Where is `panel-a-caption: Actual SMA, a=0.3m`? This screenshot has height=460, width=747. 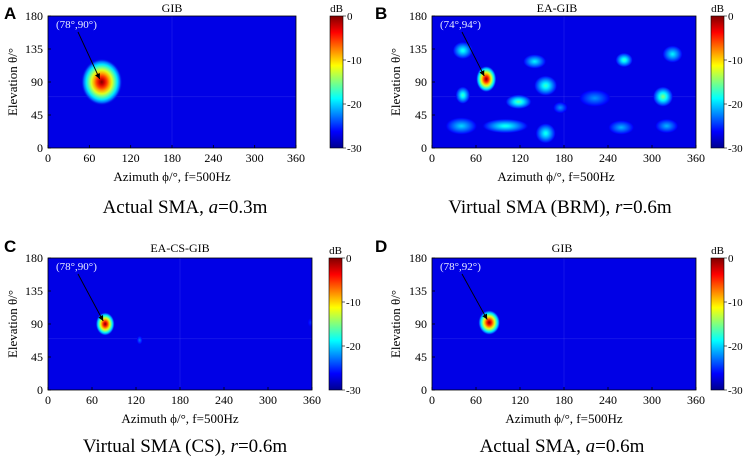 panel-a-caption: Actual SMA, a=0.3m is located at coordinates (185, 207).